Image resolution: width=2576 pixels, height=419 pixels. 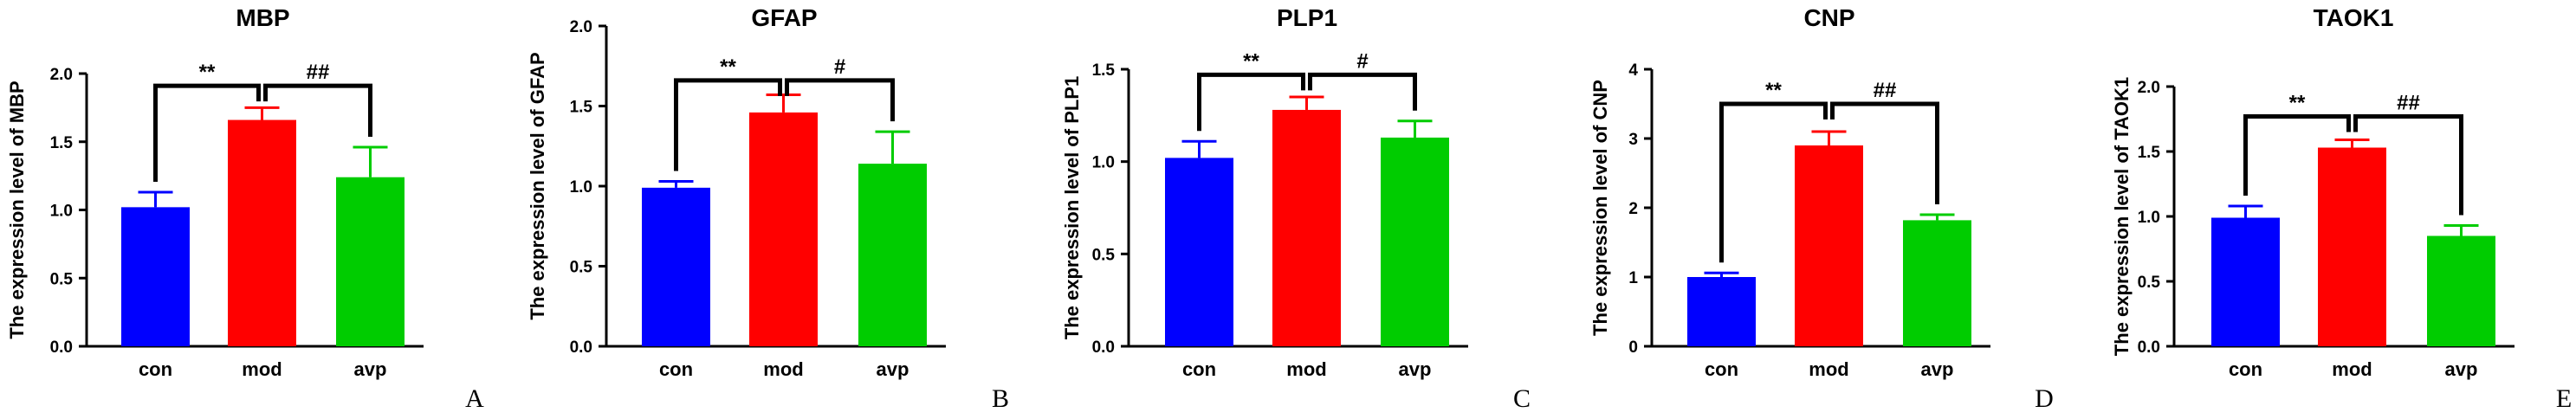 I want to click on panel-letter: C, so click(x=1522, y=398).